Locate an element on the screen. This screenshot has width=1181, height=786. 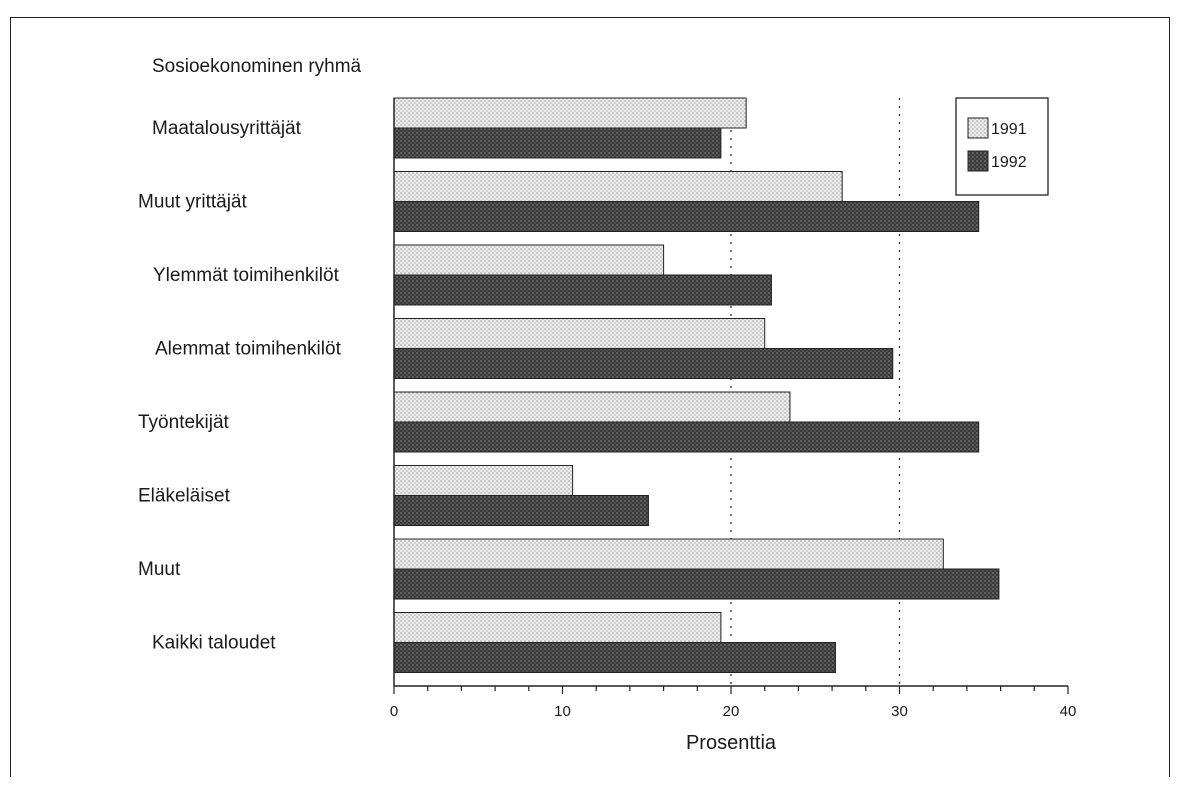
category-label-2: Ylemmät toimihenkilöt is located at coordinates (246, 275).